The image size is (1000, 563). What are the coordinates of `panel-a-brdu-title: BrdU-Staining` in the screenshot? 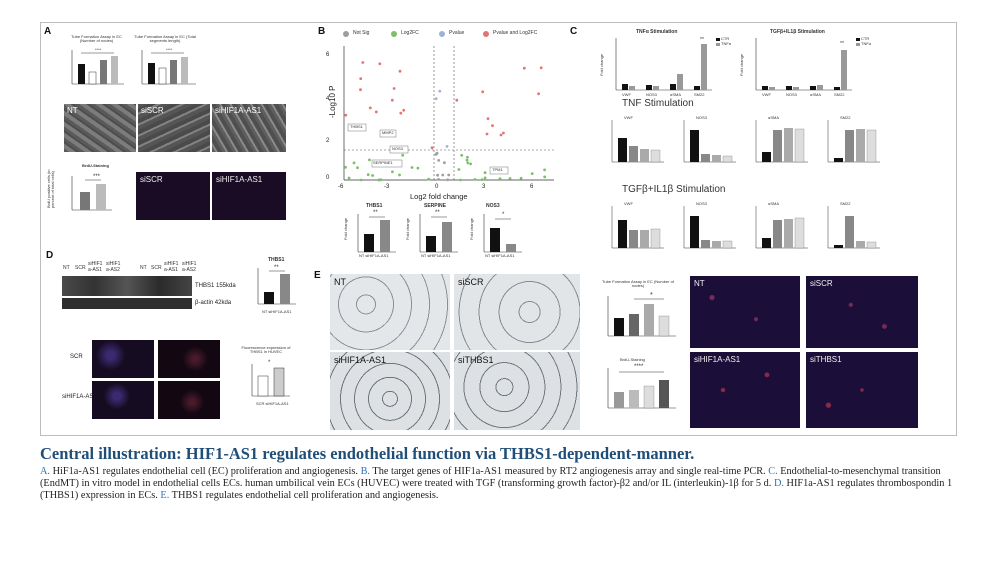 It's located at (95, 165).